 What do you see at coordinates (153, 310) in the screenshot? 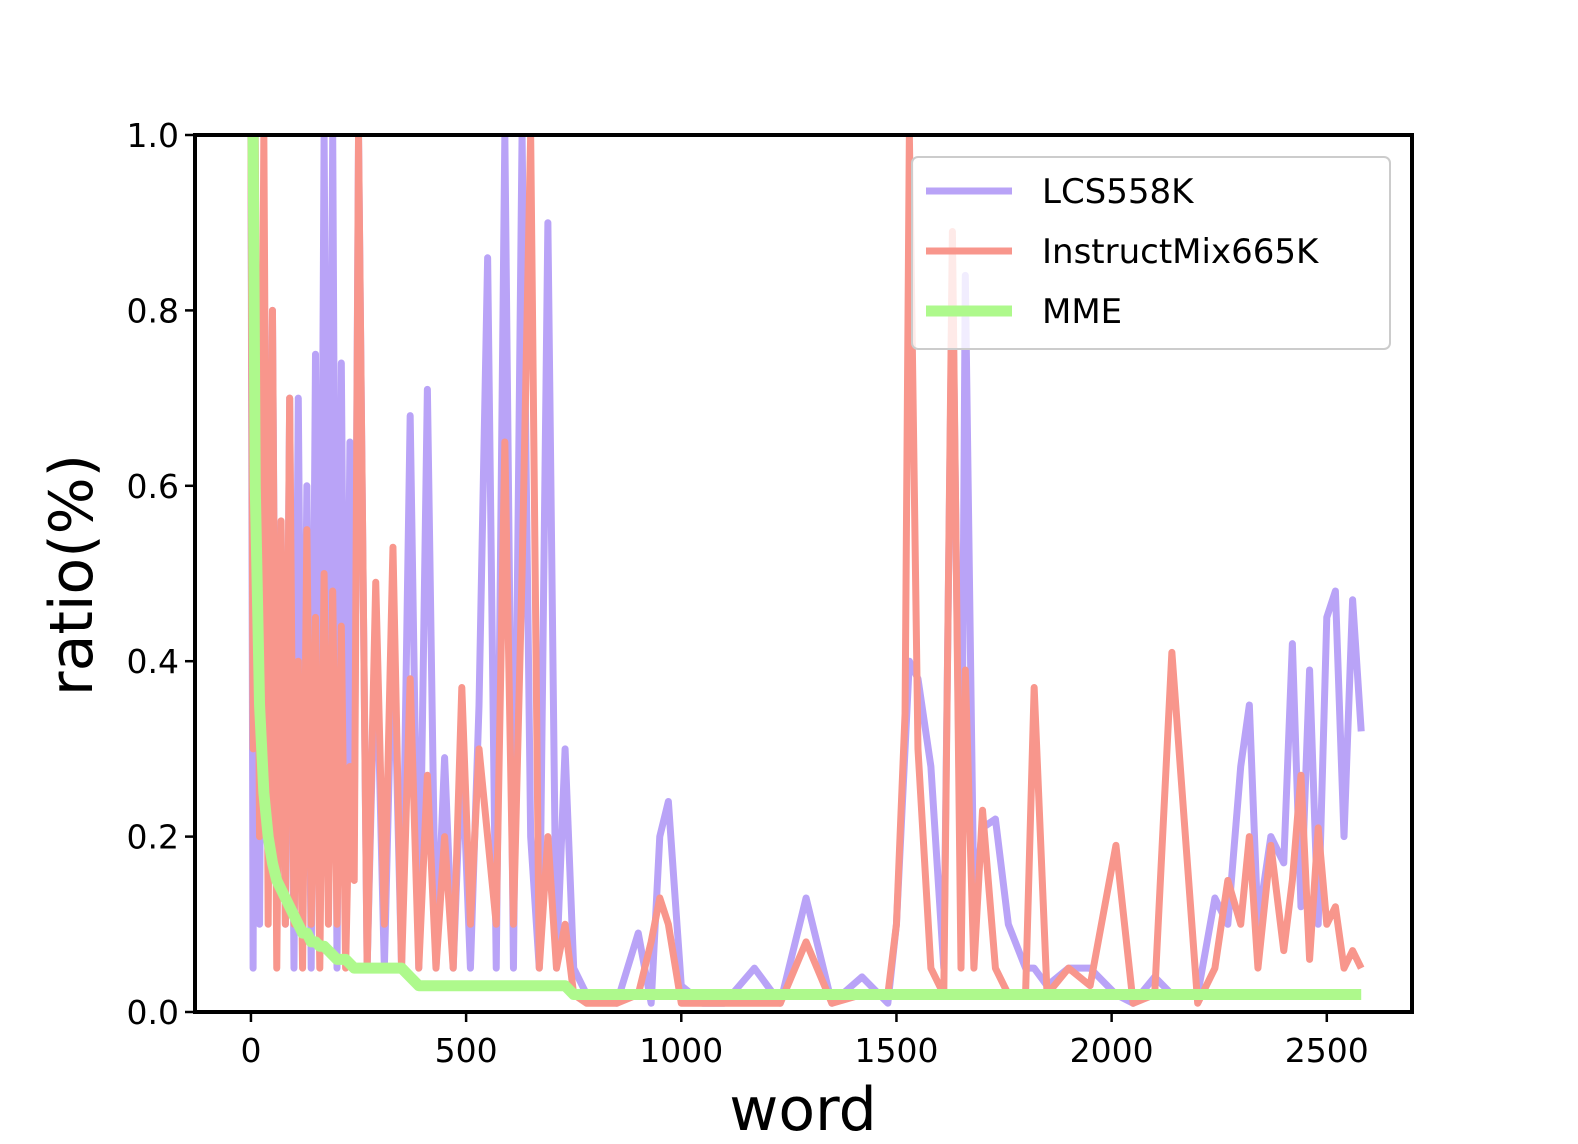
I see `y-tick-label: 0.8` at bounding box center [153, 310].